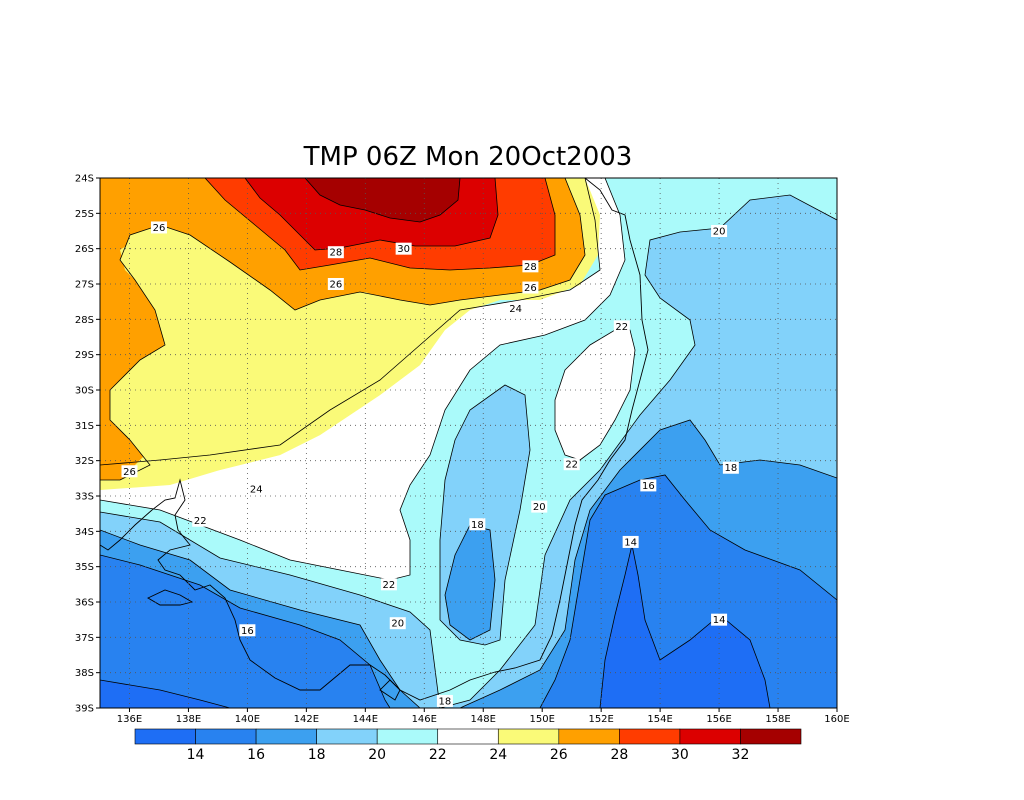  I want to click on contour-label: 30, so click(403, 248).